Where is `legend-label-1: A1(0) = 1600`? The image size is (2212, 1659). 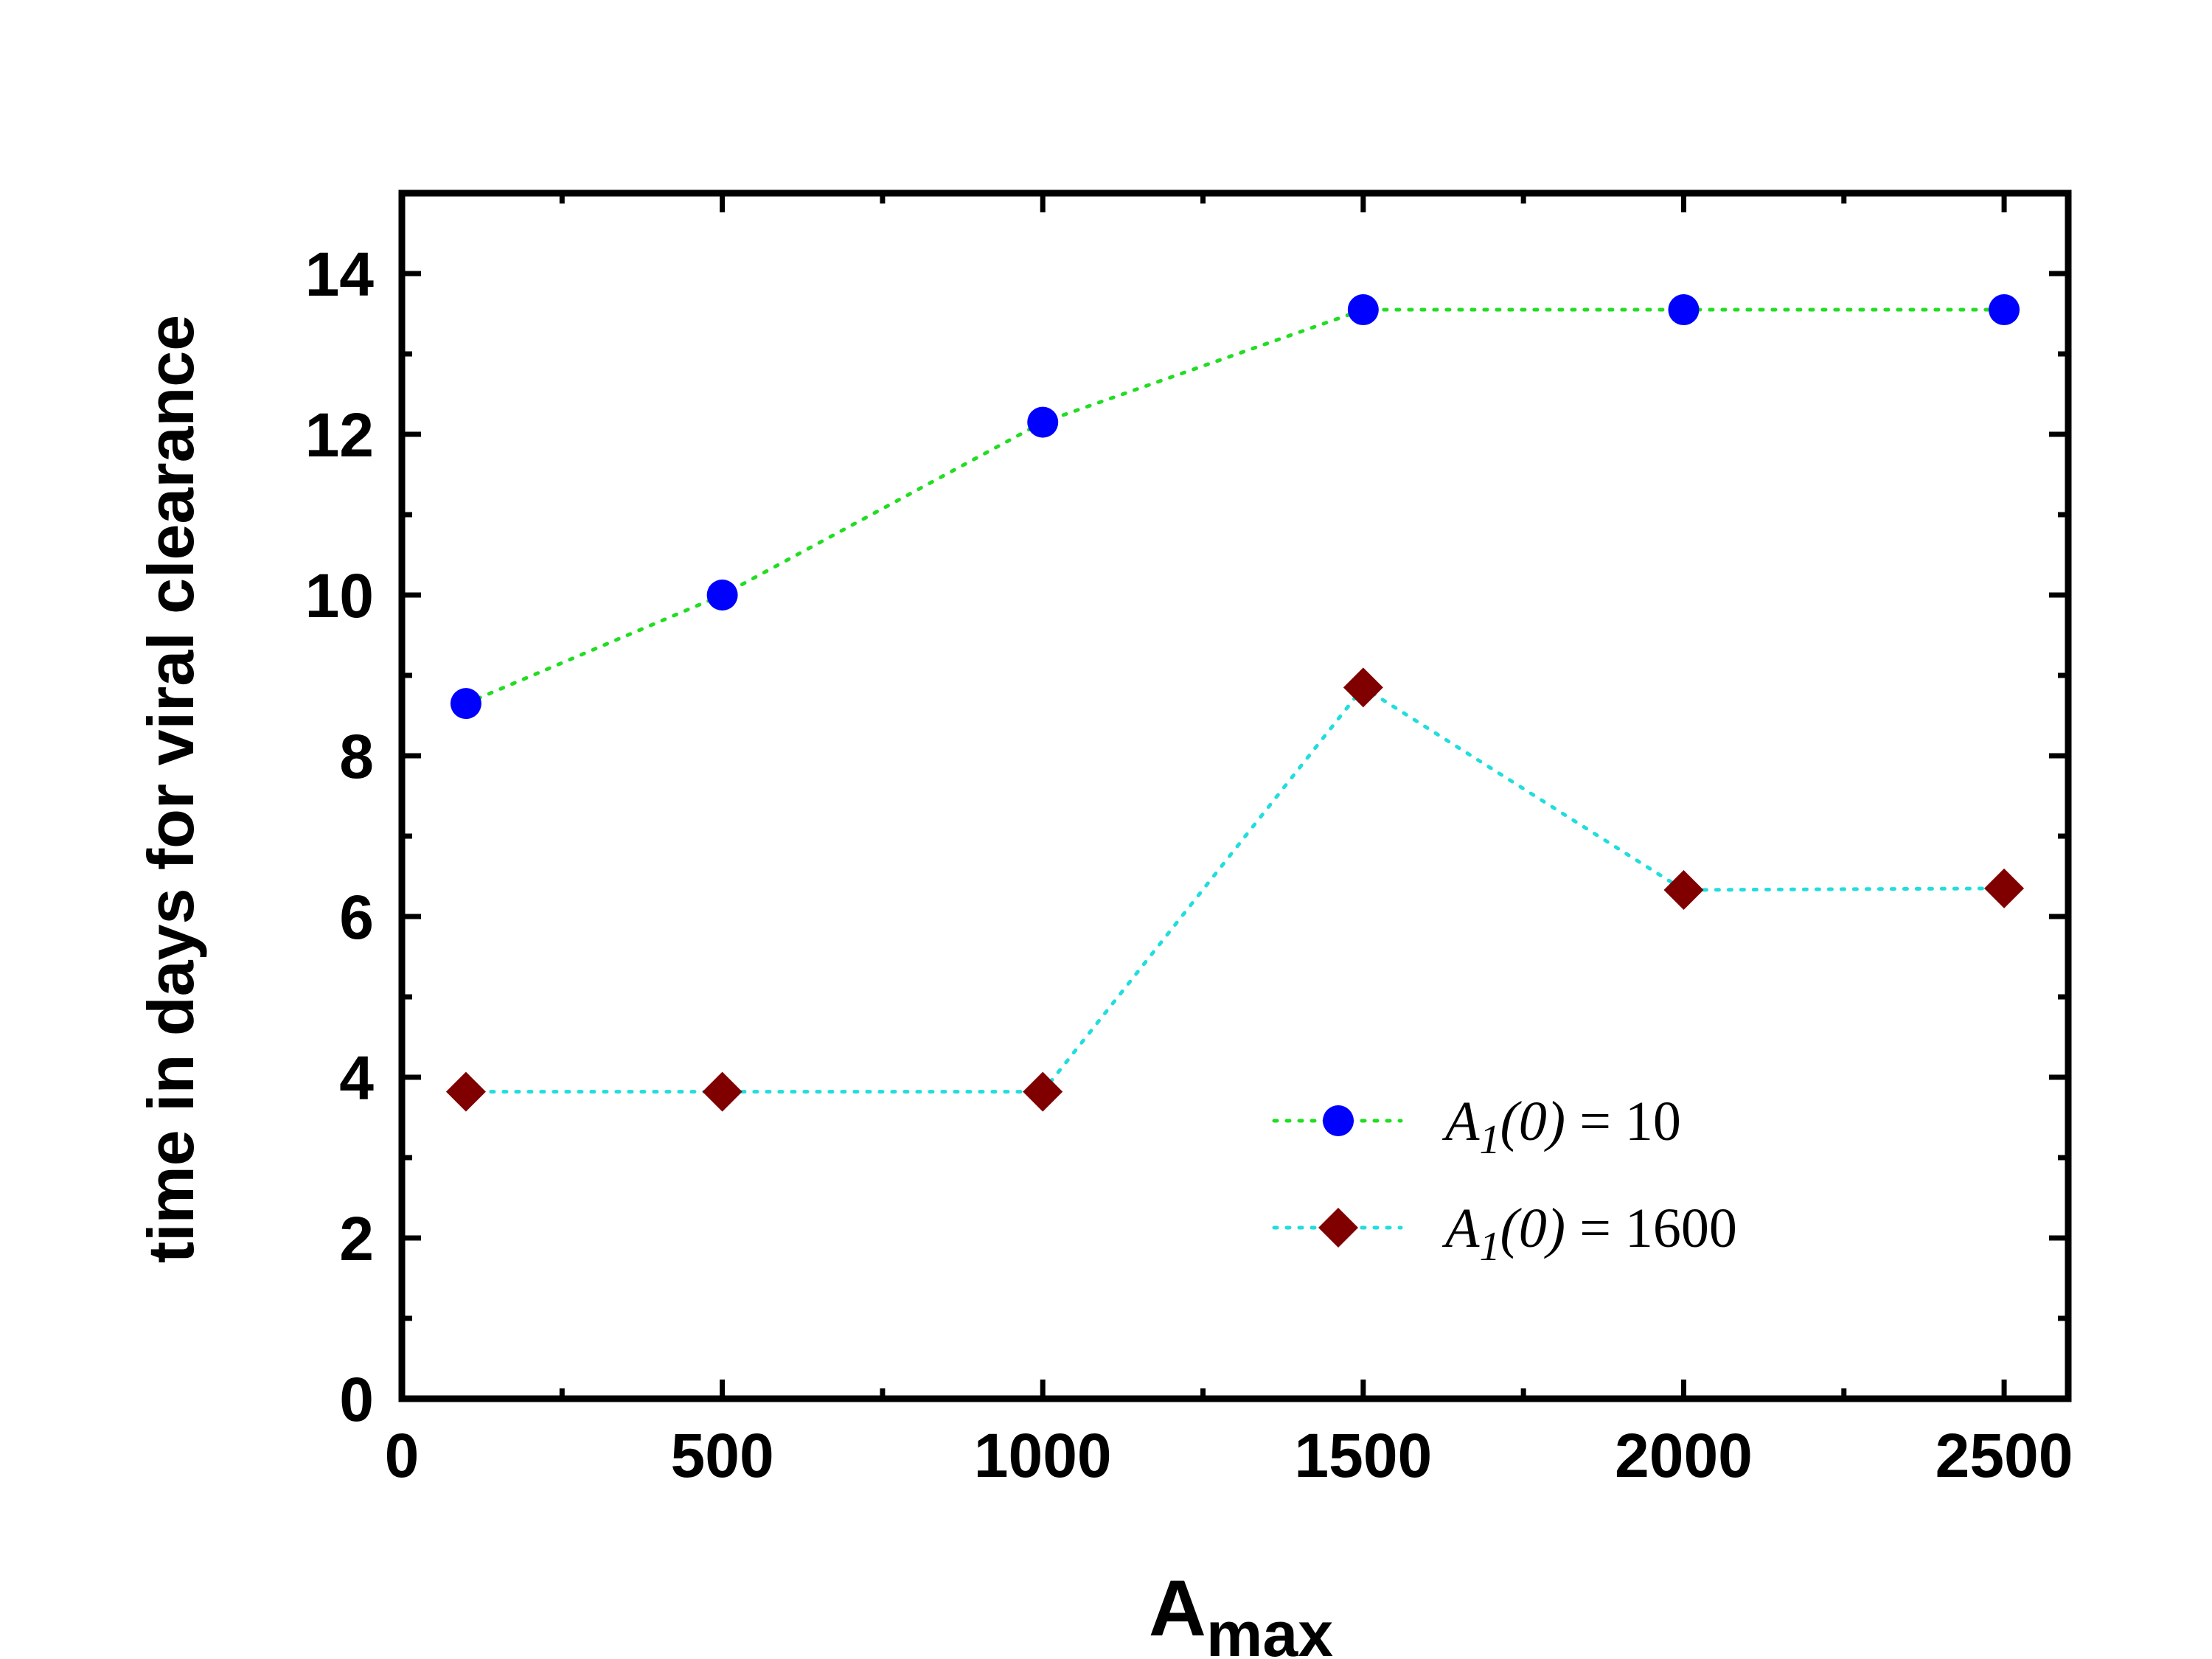
legend-label-1: A1(0) = 1600 is located at coordinates (1589, 1233).